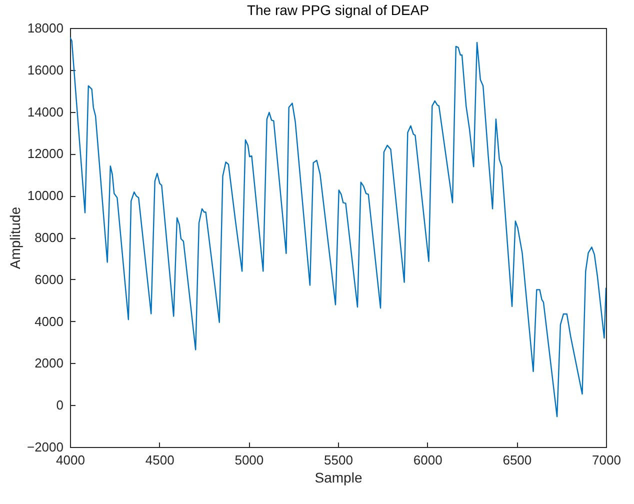 This screenshot has height=504, width=634. Describe the element at coordinates (49, 321) in the screenshot. I see `y-tick-label: 4000` at that location.